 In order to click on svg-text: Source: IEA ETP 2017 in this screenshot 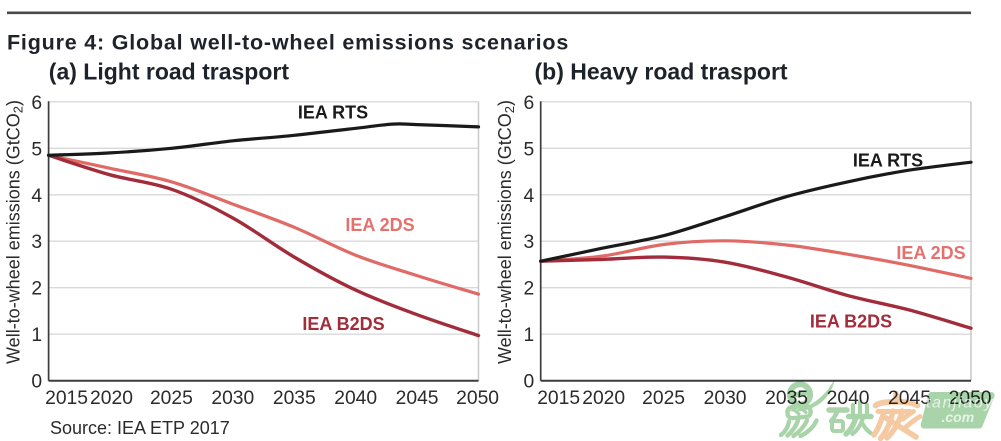, I will do `click(140, 428)`.